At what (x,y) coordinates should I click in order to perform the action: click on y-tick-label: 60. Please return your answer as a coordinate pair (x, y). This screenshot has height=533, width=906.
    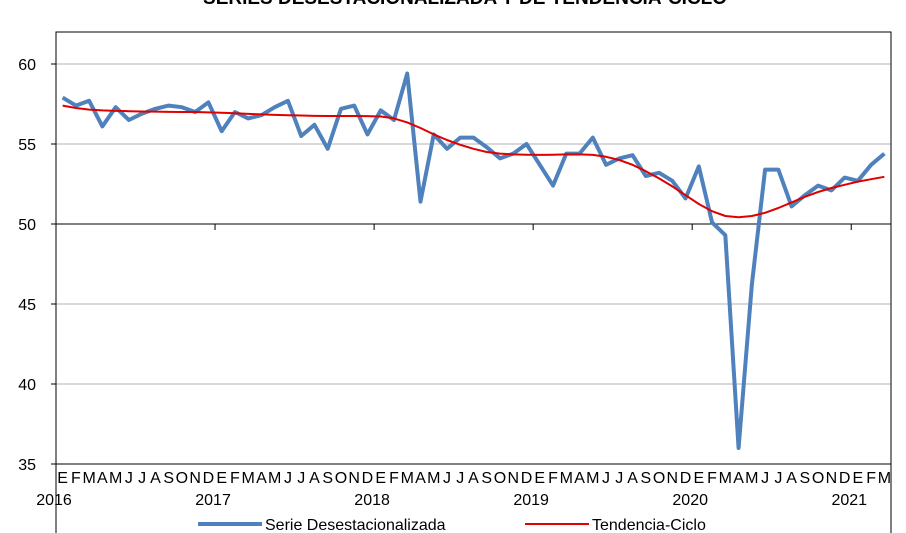
    Looking at the image, I should click on (27, 65).